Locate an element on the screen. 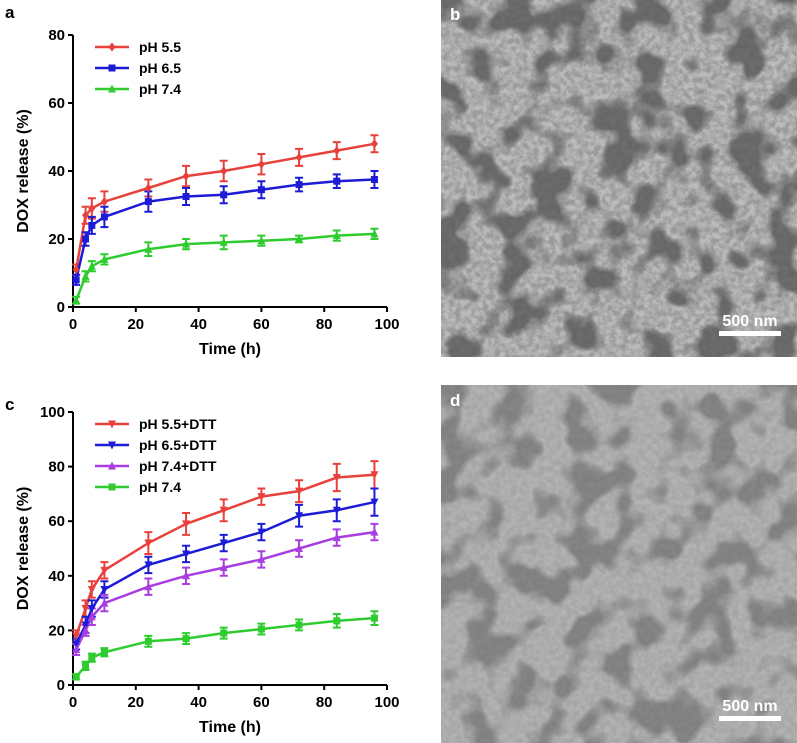  legend-label: pH 6.5 is located at coordinates (160, 68).